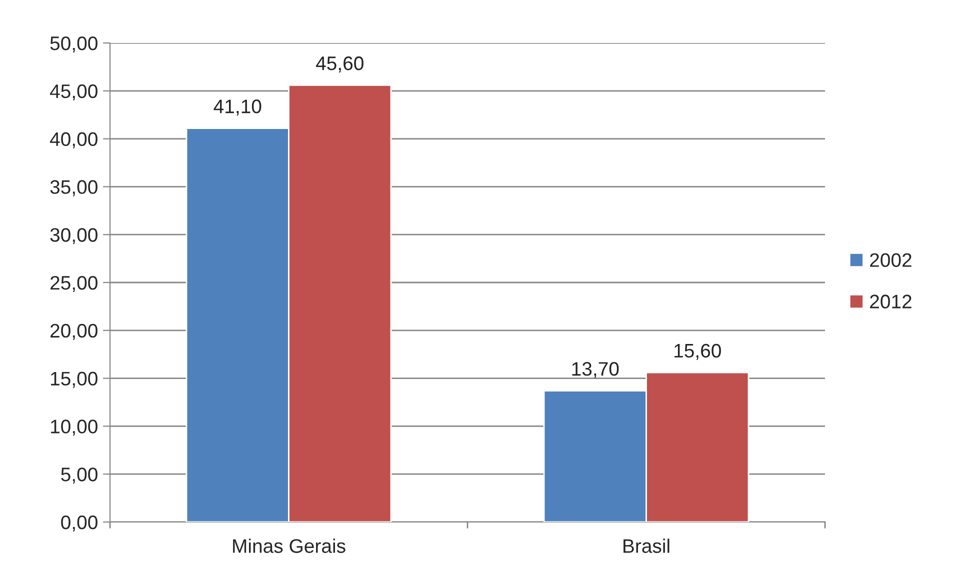  I want to click on y-tick-label: 15,00, so click(74, 380).